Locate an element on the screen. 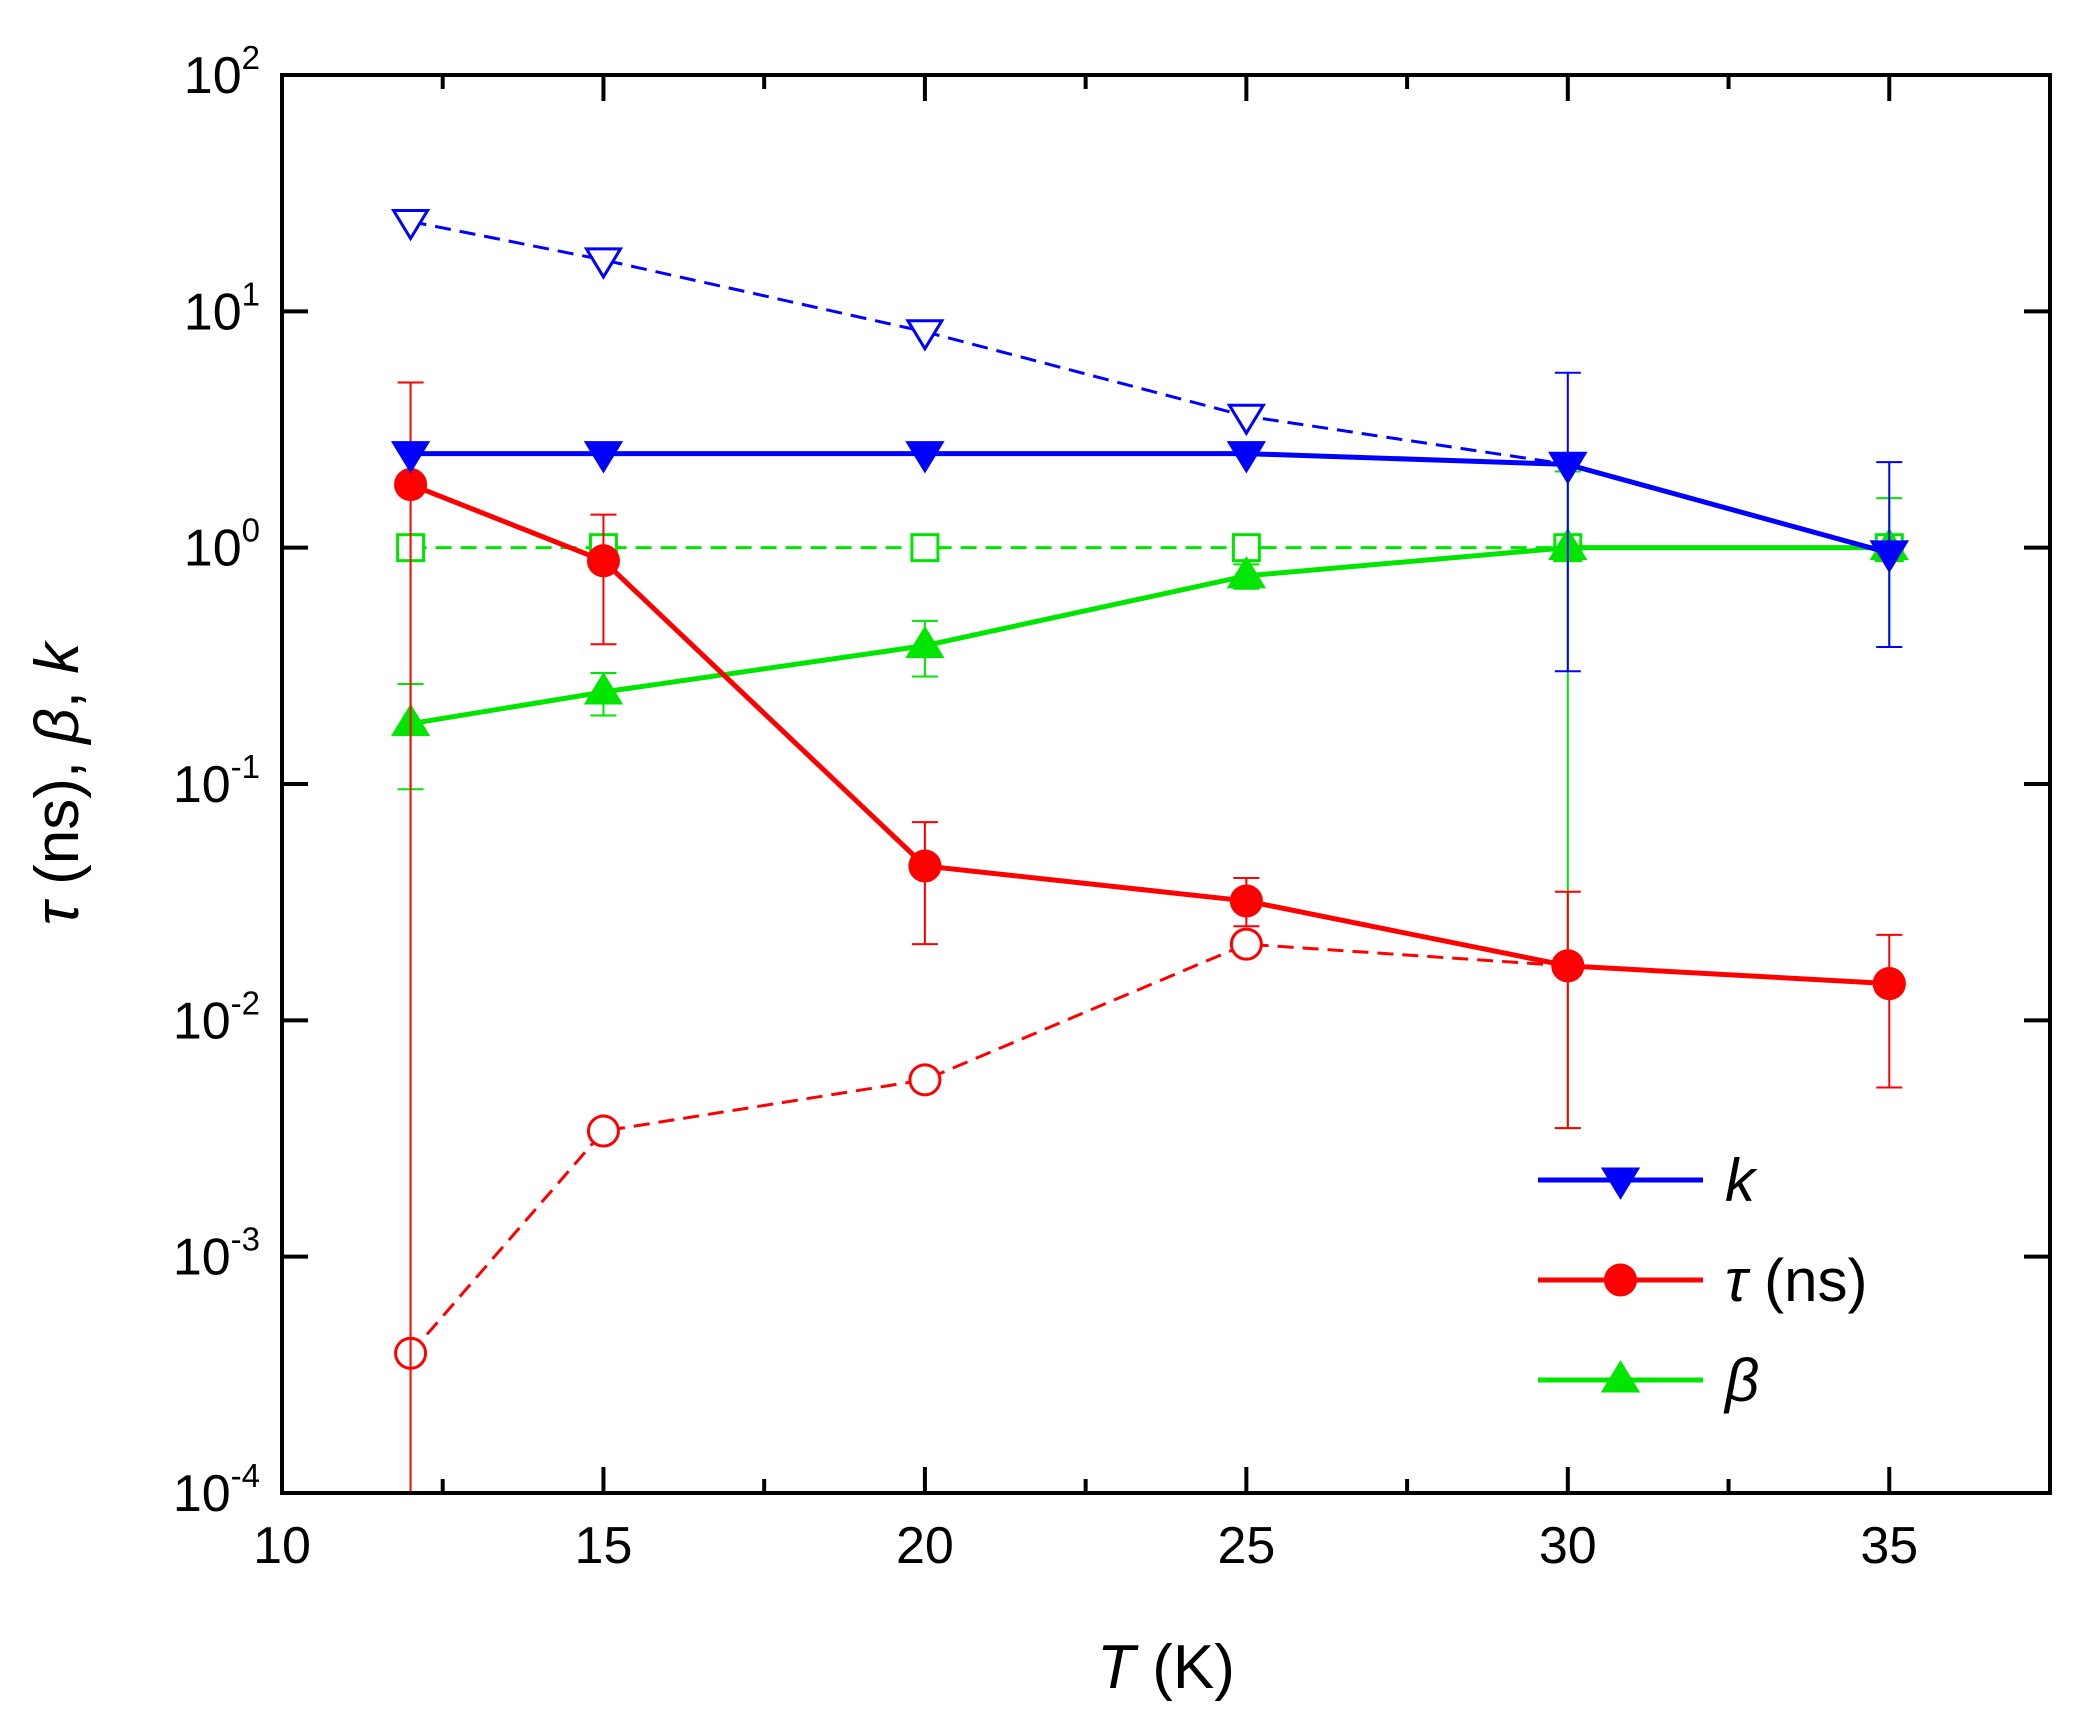 This screenshot has height=1733, width=2080. y-tick-exponent: 0 is located at coordinates (251, 530).